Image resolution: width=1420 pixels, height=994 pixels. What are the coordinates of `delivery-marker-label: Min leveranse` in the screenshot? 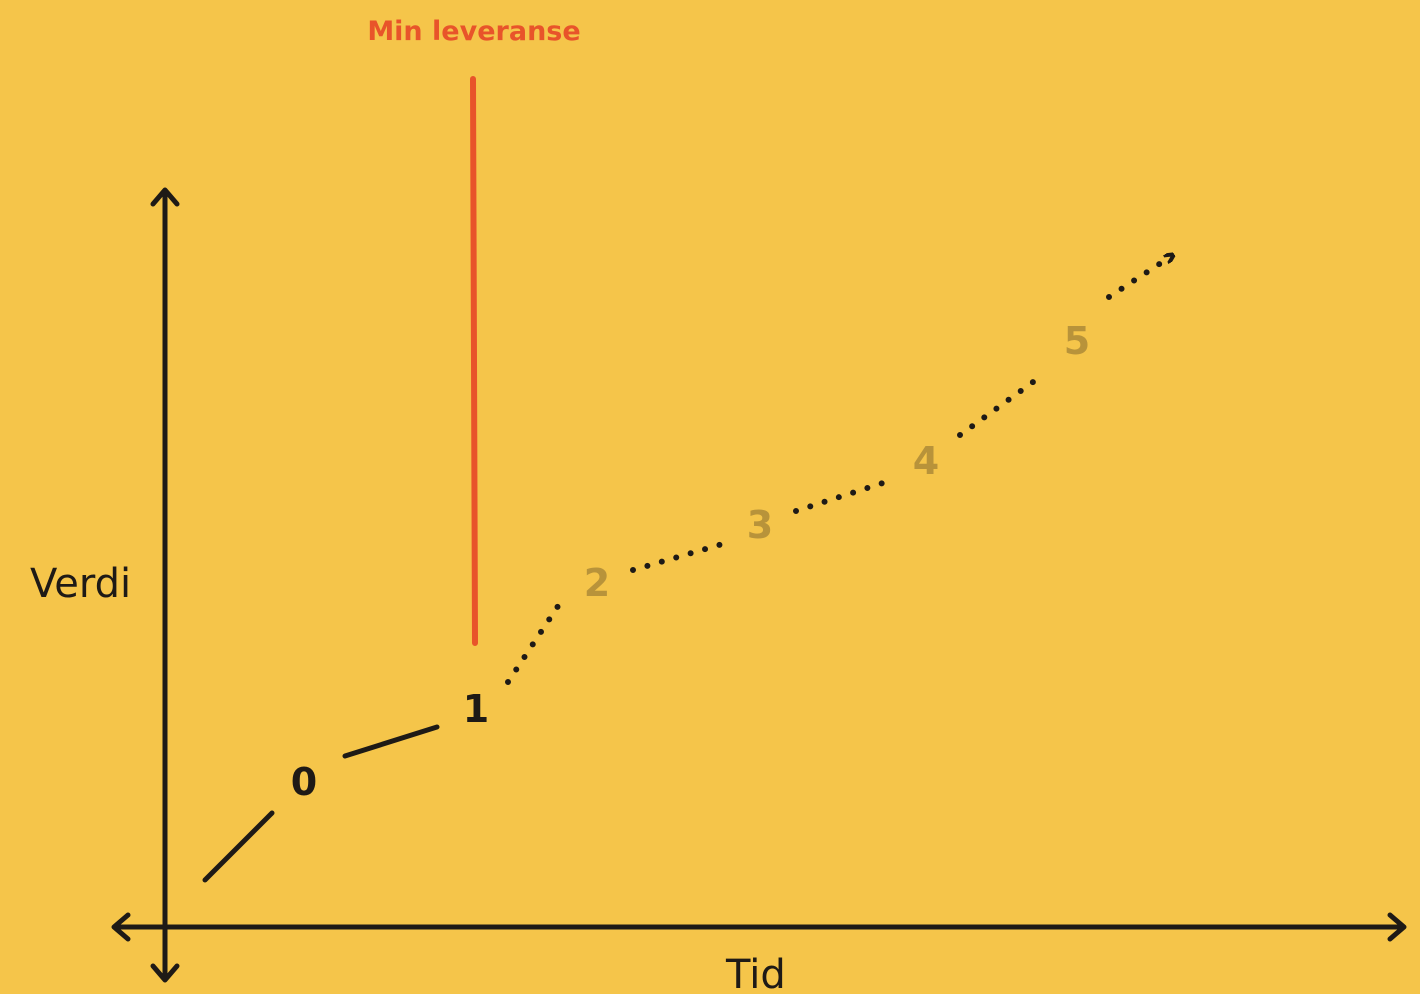 It's located at (473, 31).